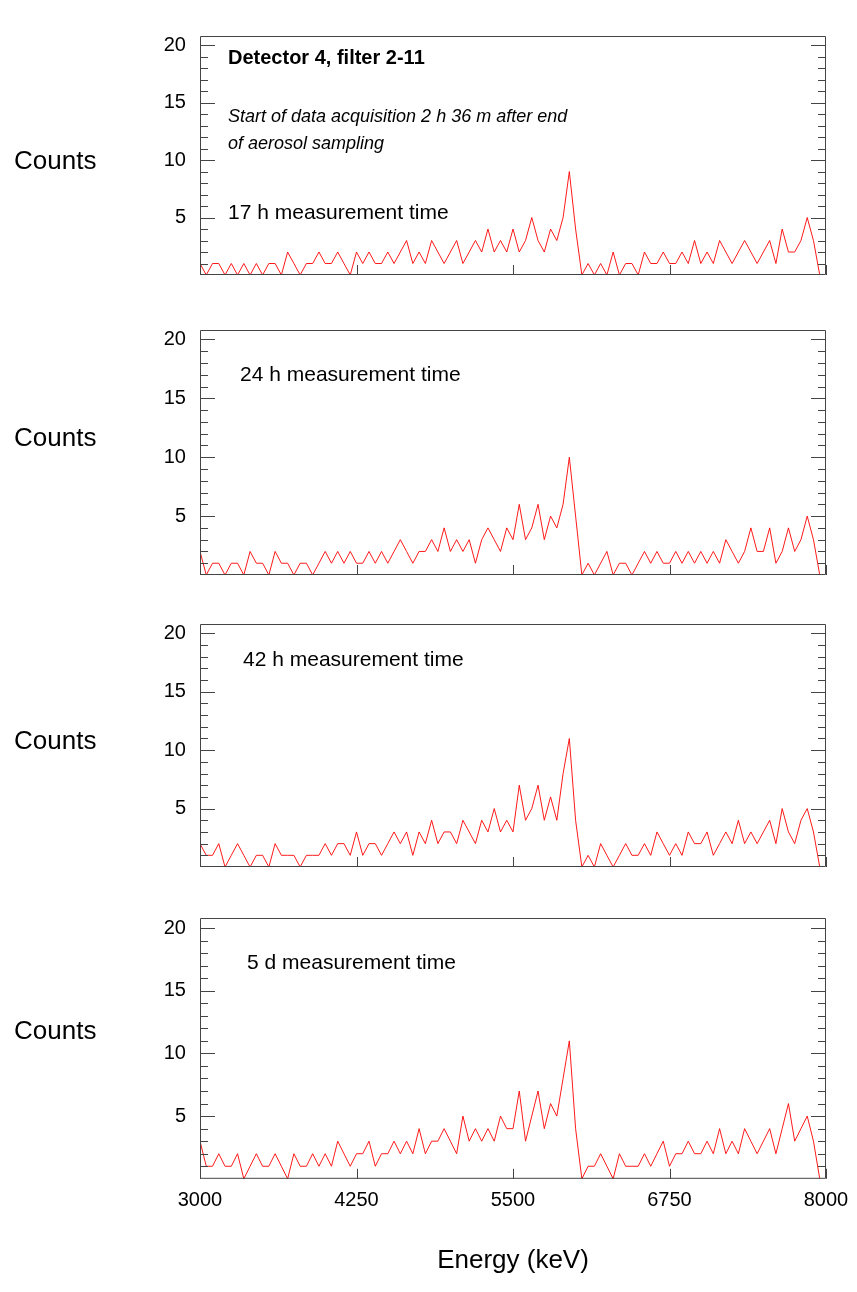 Image resolution: width=857 pixels, height=1292 pixels. Describe the element at coordinates (398, 130) in the screenshot. I see `text: Start of data acquisition 2 h 36 m after end of aerosol sampling` at that location.